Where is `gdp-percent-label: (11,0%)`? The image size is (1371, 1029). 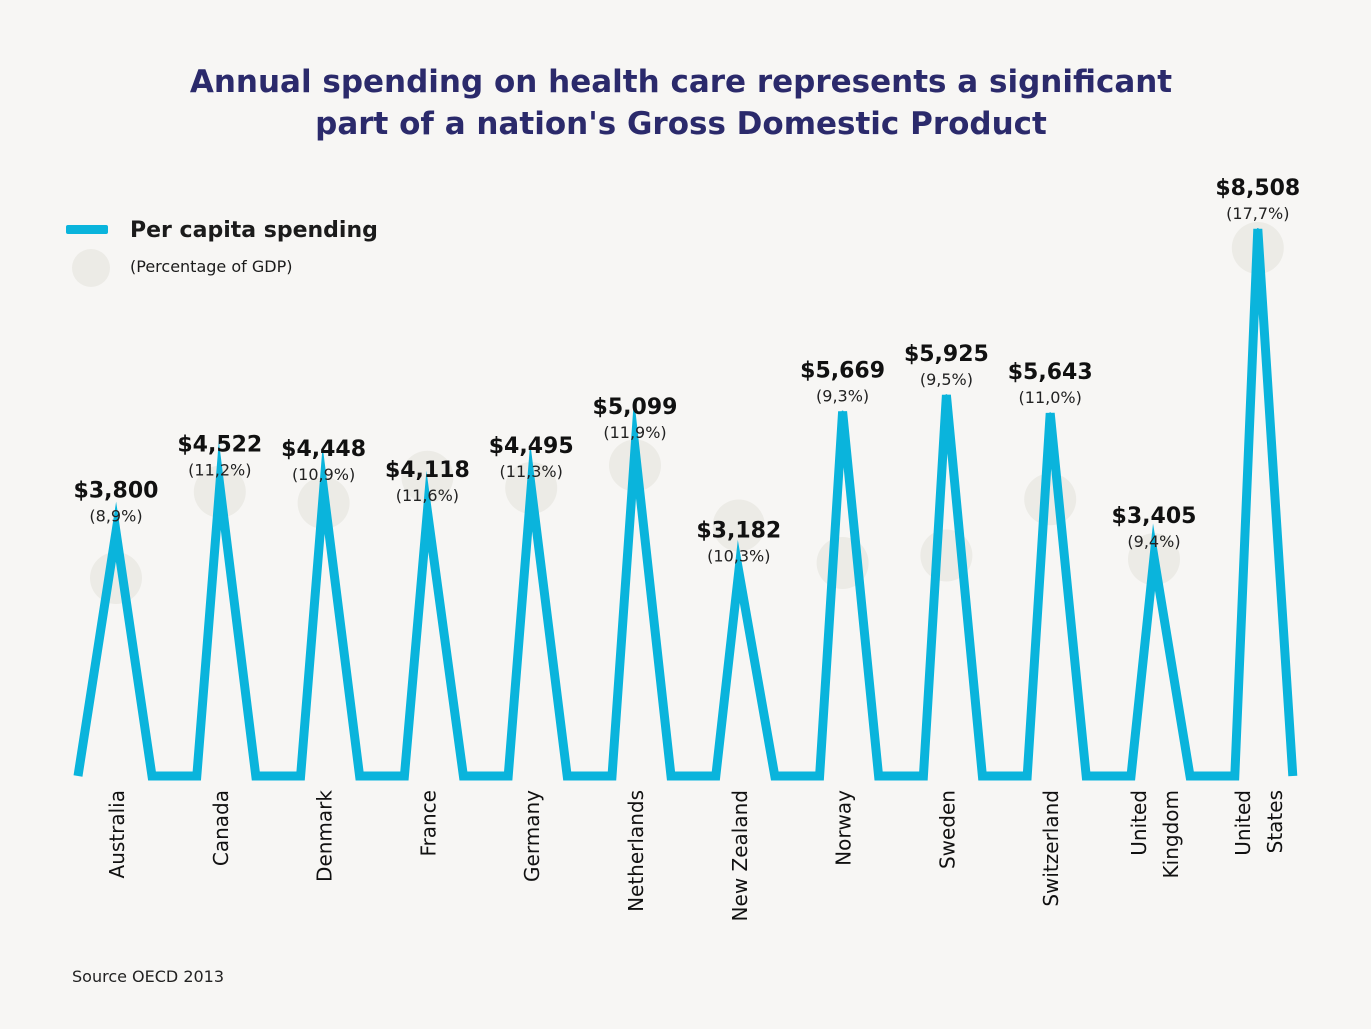
gdp-percent-label: (11,0%) is located at coordinates (1050, 397).